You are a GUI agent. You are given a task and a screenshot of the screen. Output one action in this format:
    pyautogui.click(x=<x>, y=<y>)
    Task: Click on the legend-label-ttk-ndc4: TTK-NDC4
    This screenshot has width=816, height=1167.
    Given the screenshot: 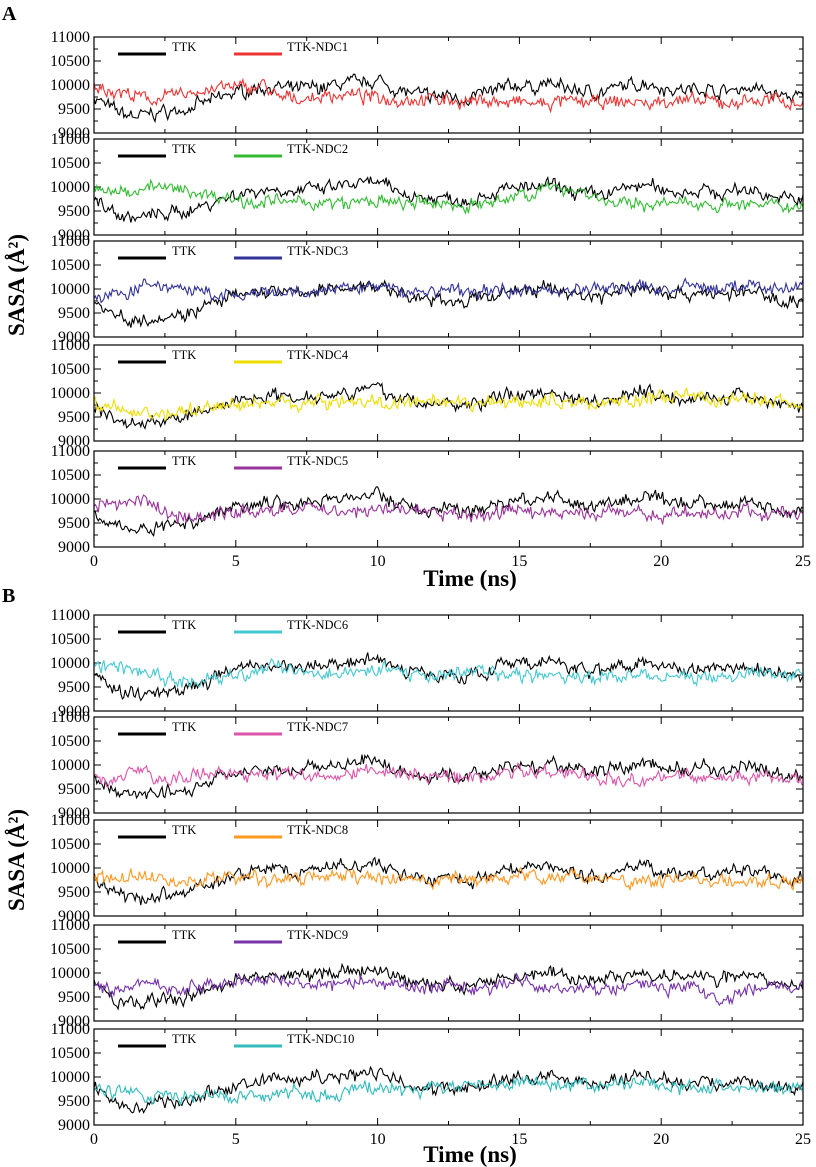 What is the action you would take?
    pyautogui.click(x=318, y=355)
    